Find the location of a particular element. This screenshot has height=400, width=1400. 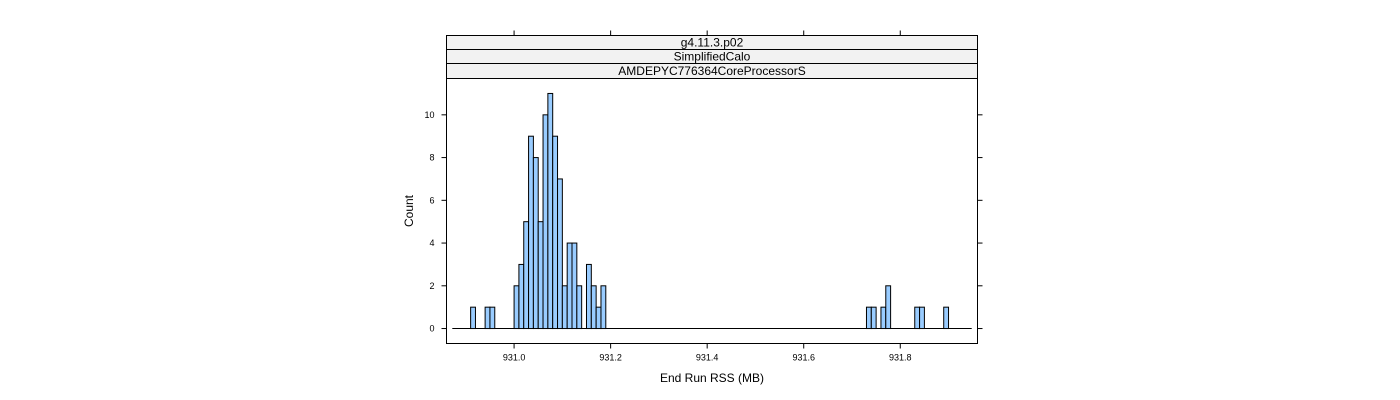

x-tick-label-1: 931.0 is located at coordinates (514, 358).